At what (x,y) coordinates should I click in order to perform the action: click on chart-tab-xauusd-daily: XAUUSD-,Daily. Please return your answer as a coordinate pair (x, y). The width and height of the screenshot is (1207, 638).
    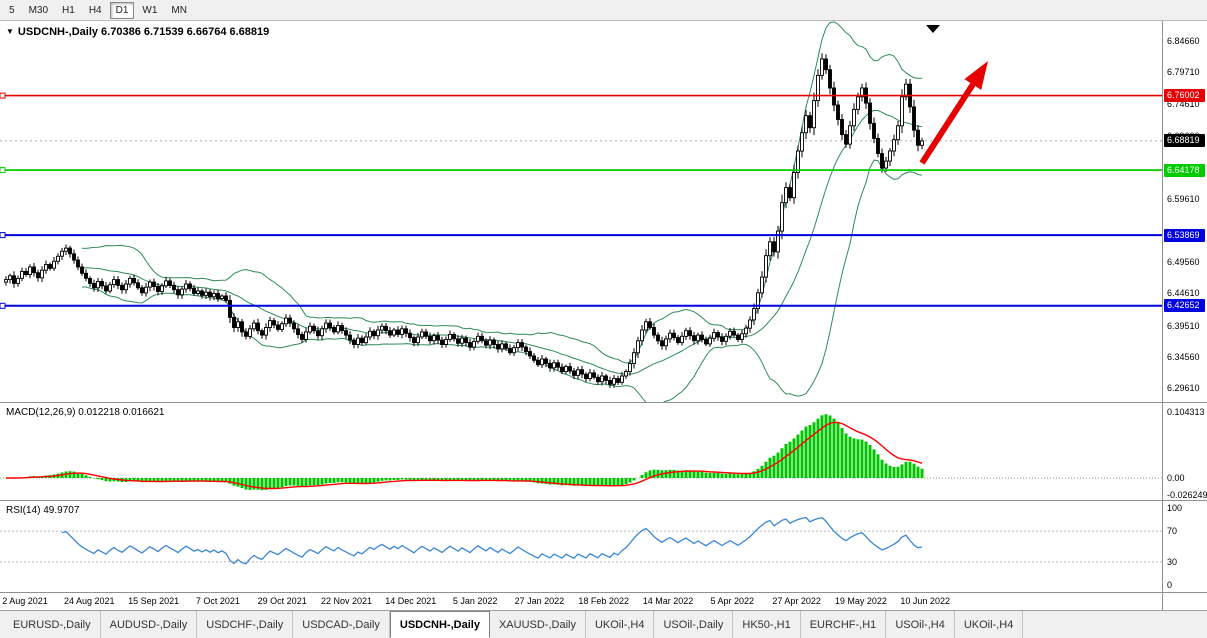
    Looking at the image, I should click on (538, 624).